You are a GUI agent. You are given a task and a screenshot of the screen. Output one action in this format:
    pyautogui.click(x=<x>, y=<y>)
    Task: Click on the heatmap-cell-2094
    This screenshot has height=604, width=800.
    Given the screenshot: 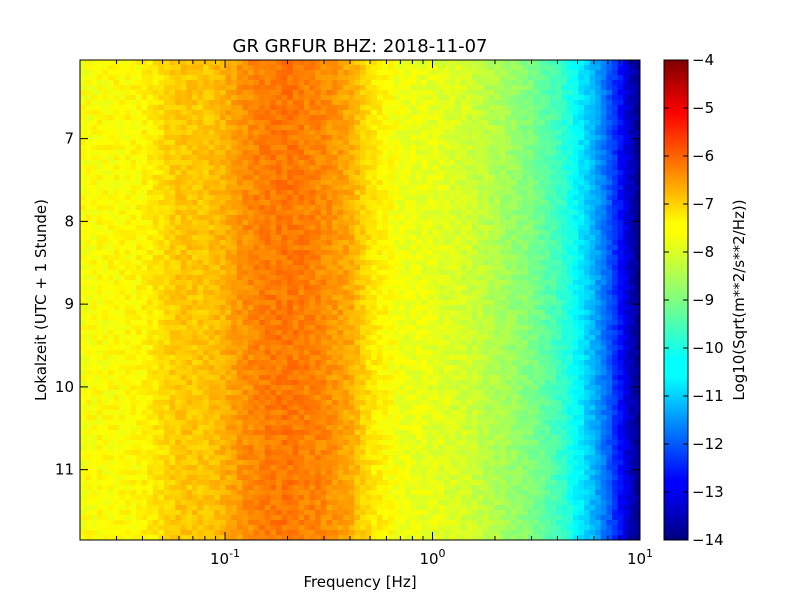 What is the action you would take?
    pyautogui.click(x=200, y=453)
    